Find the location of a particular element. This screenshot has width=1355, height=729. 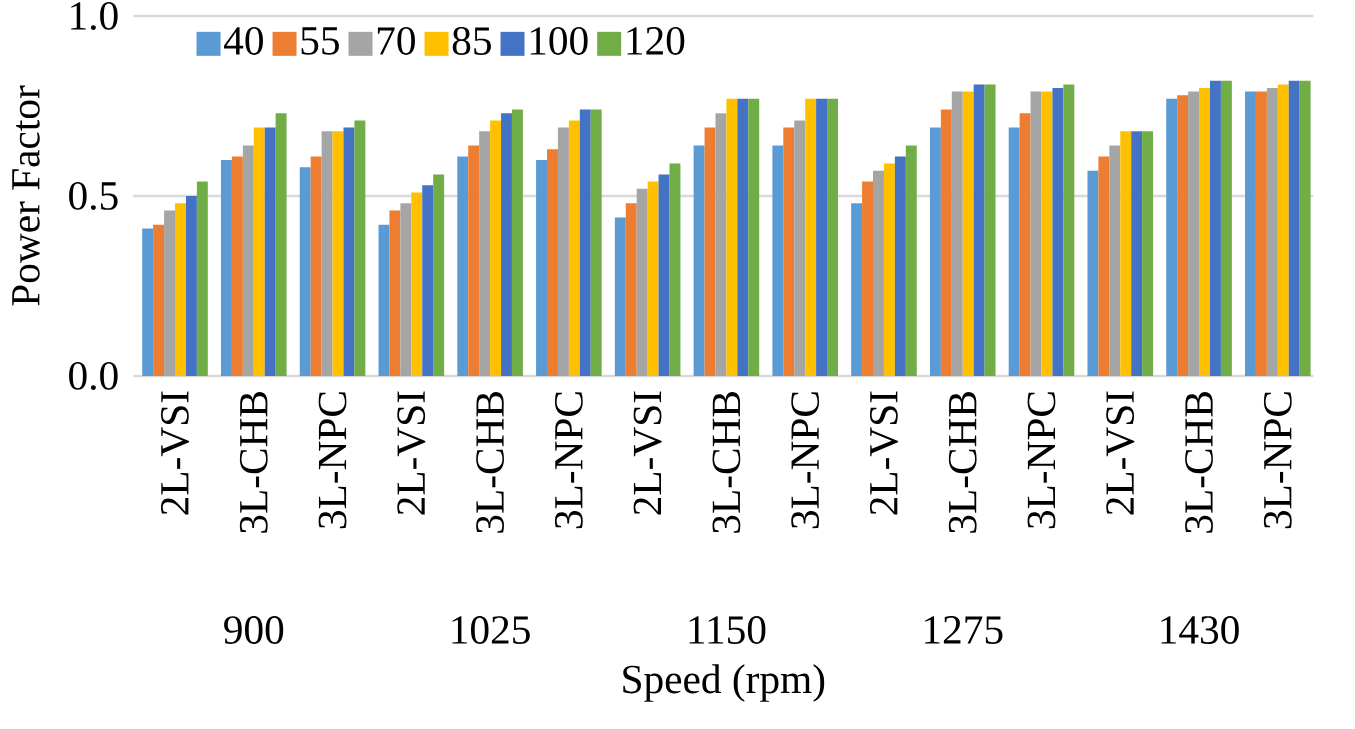

text: 1150 is located at coordinates (727, 630).